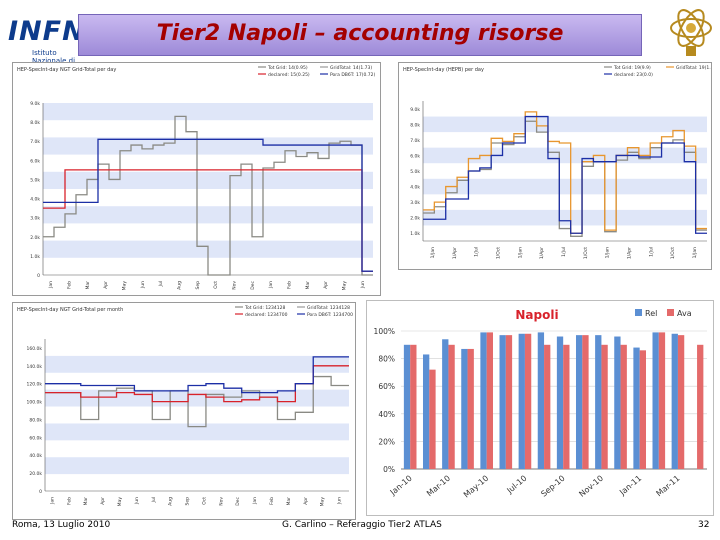 The height and width of the screenshot is (540, 720). Describe the element at coordinates (591, 486) in the screenshot. I see `x-tick-label: Nov-10` at that location.